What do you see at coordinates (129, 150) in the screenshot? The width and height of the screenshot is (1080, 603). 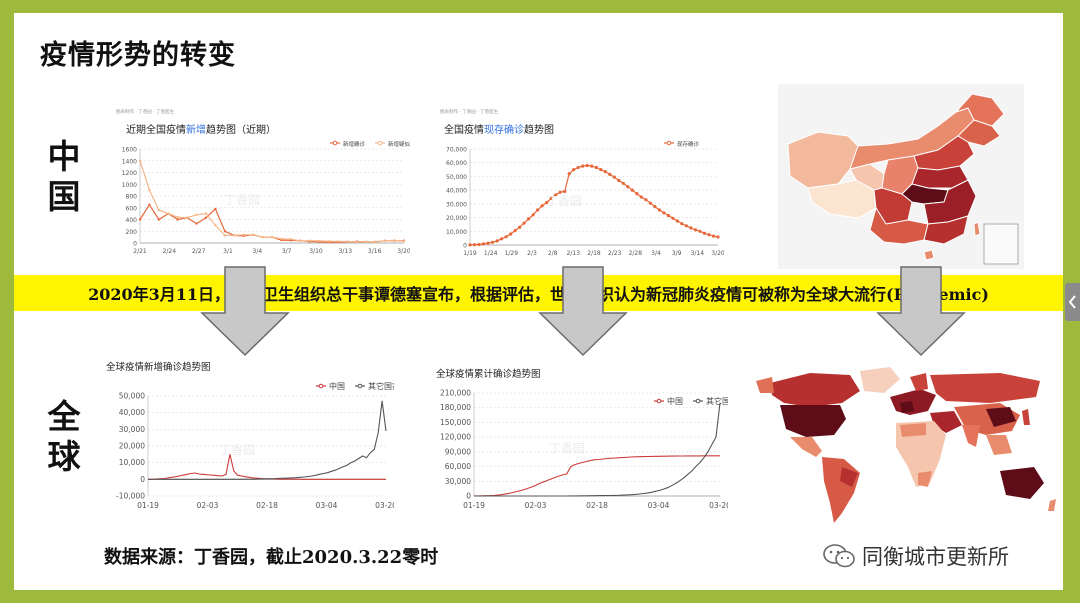 I see `y-tick-label: 1600` at bounding box center [129, 150].